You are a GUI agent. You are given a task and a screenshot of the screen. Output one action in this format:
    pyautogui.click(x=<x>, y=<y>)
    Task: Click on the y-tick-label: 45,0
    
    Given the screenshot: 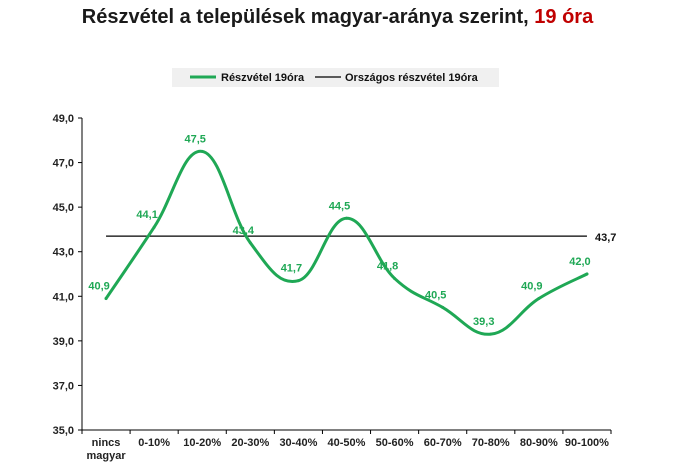 What is the action you would take?
    pyautogui.click(x=63, y=208)
    